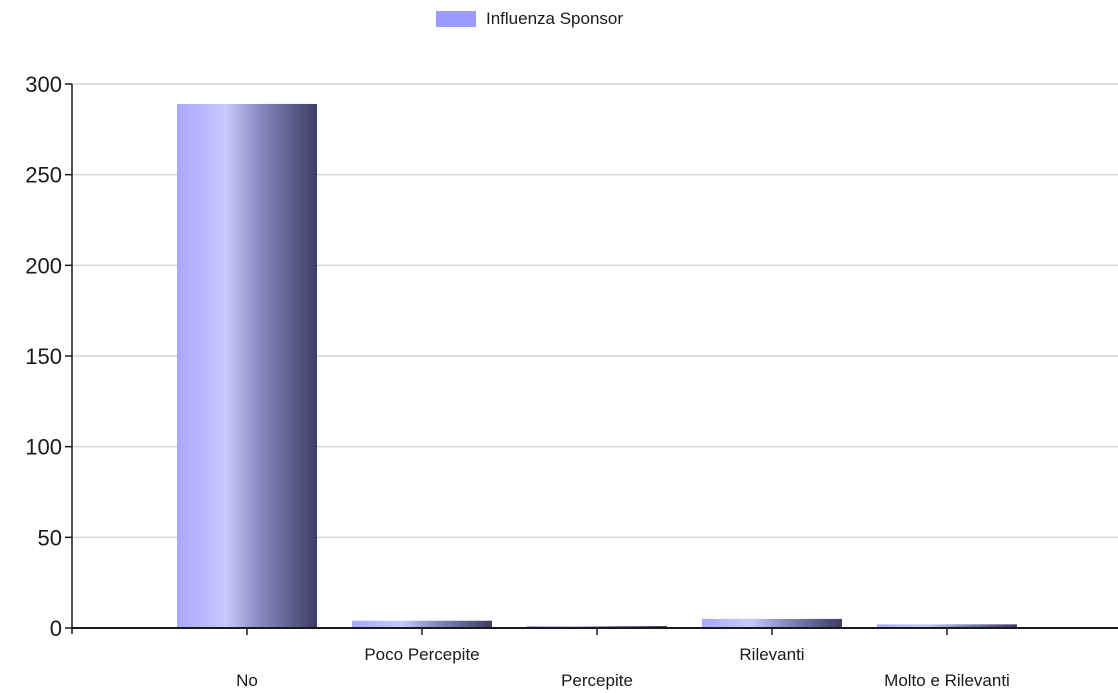  Describe the element at coordinates (56, 628) in the screenshot. I see `y-tick-label: 0` at that location.